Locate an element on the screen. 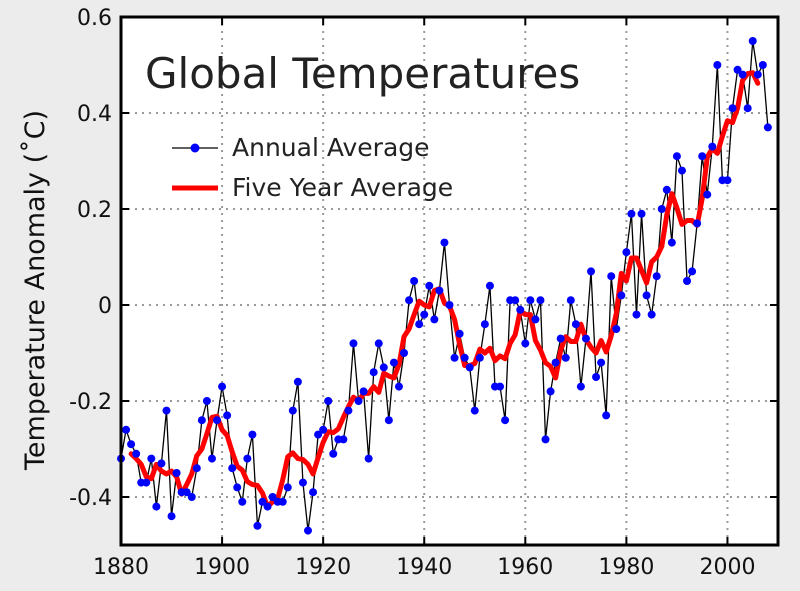  legend: Annual Average Five Year Average is located at coordinates (312, 167).